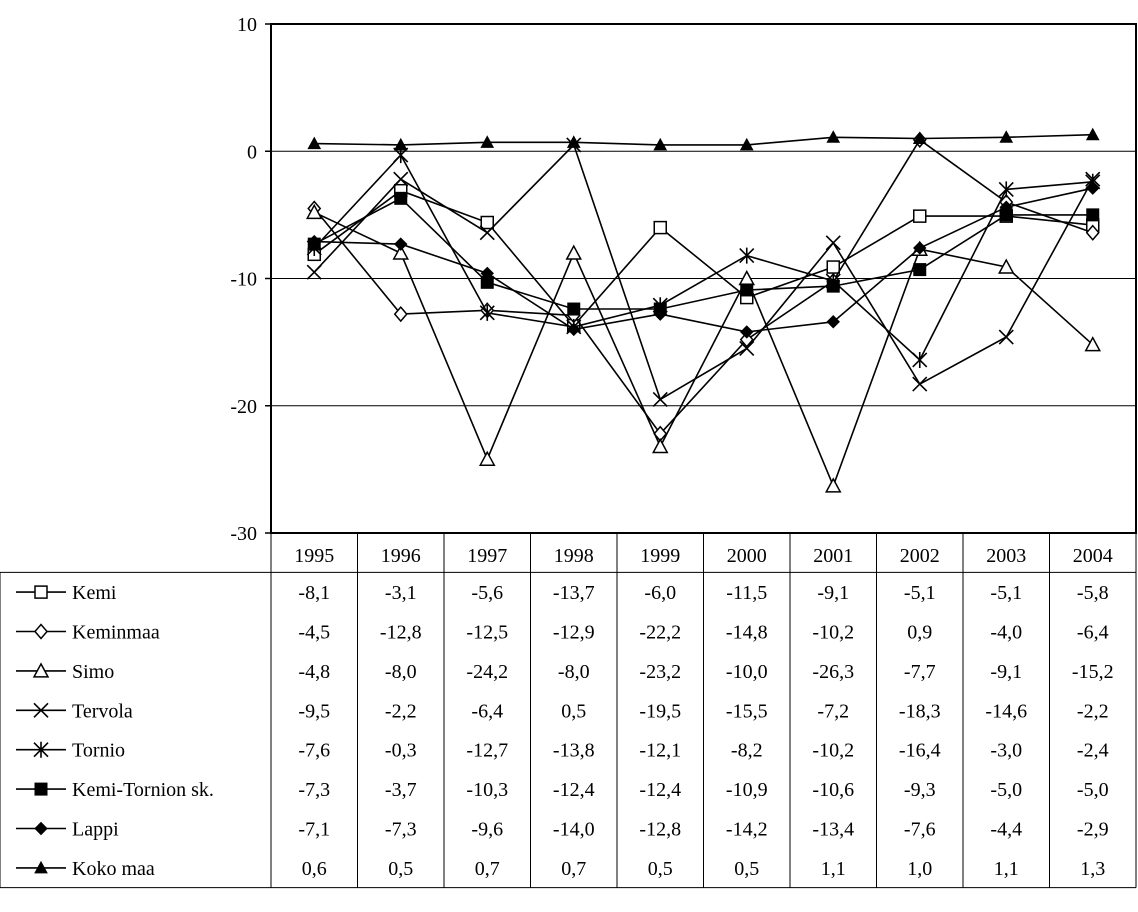  What do you see at coordinates (41, 631) in the screenshot?
I see `series-keminmaa-legend-marker` at bounding box center [41, 631].